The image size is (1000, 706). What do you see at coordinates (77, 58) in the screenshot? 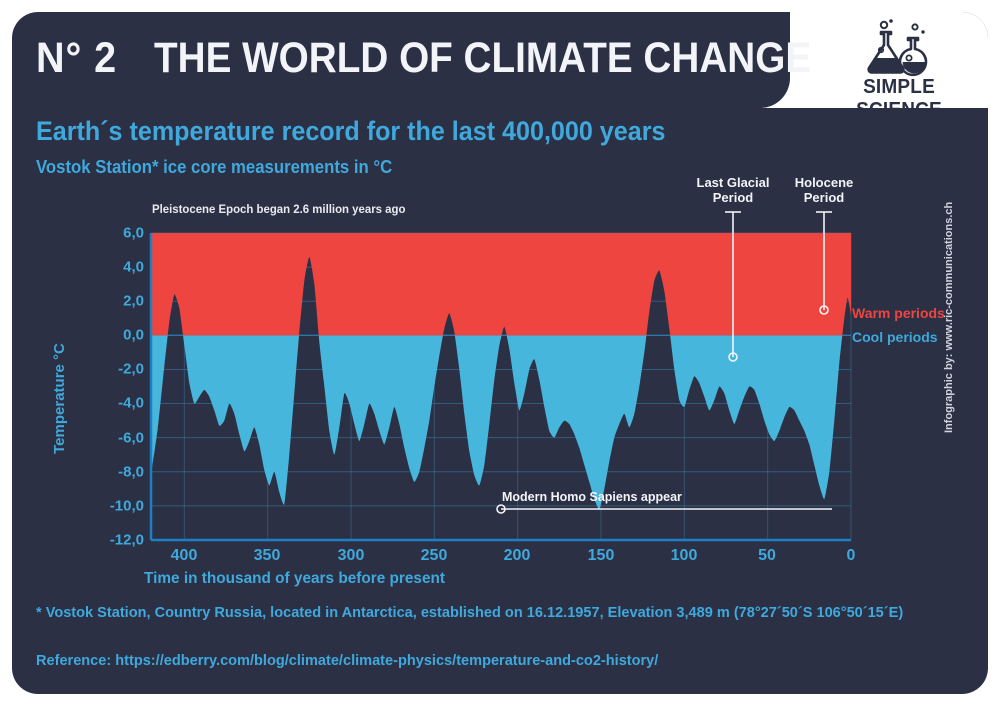
I see `header-number: N° 2` at bounding box center [77, 58].